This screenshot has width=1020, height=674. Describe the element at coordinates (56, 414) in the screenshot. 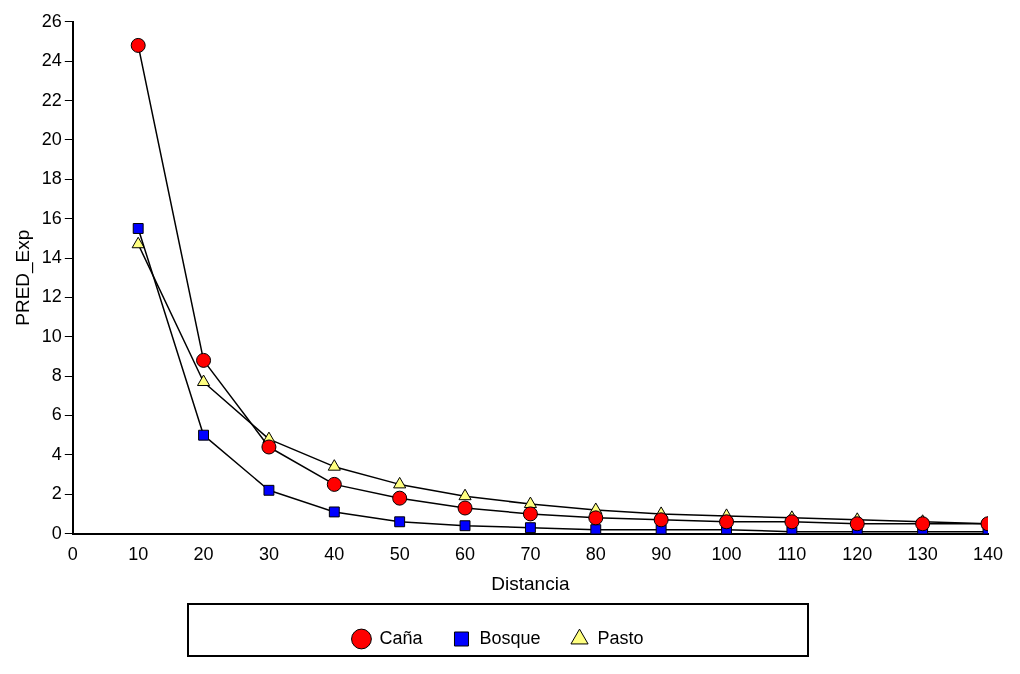

I see `y-tick-label: 6` at that location.